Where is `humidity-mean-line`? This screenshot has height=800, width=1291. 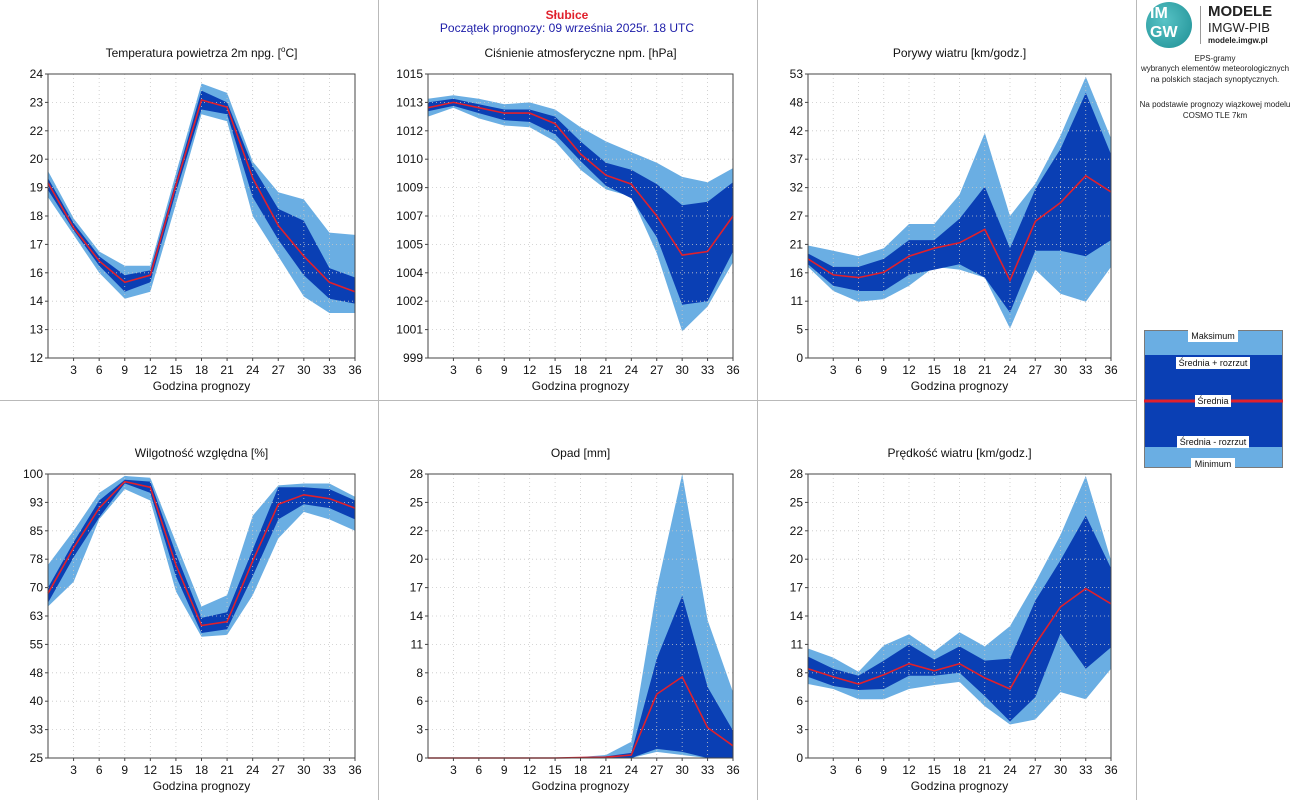
humidity-mean-line is located at coordinates (201, 553).